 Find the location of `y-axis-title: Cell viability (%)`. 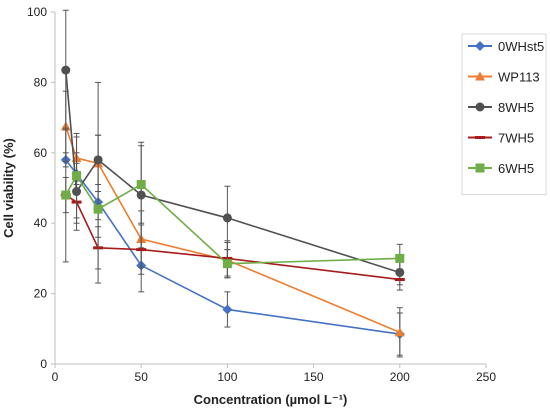

y-axis-title: Cell viability (%) is located at coordinates (8, 188).